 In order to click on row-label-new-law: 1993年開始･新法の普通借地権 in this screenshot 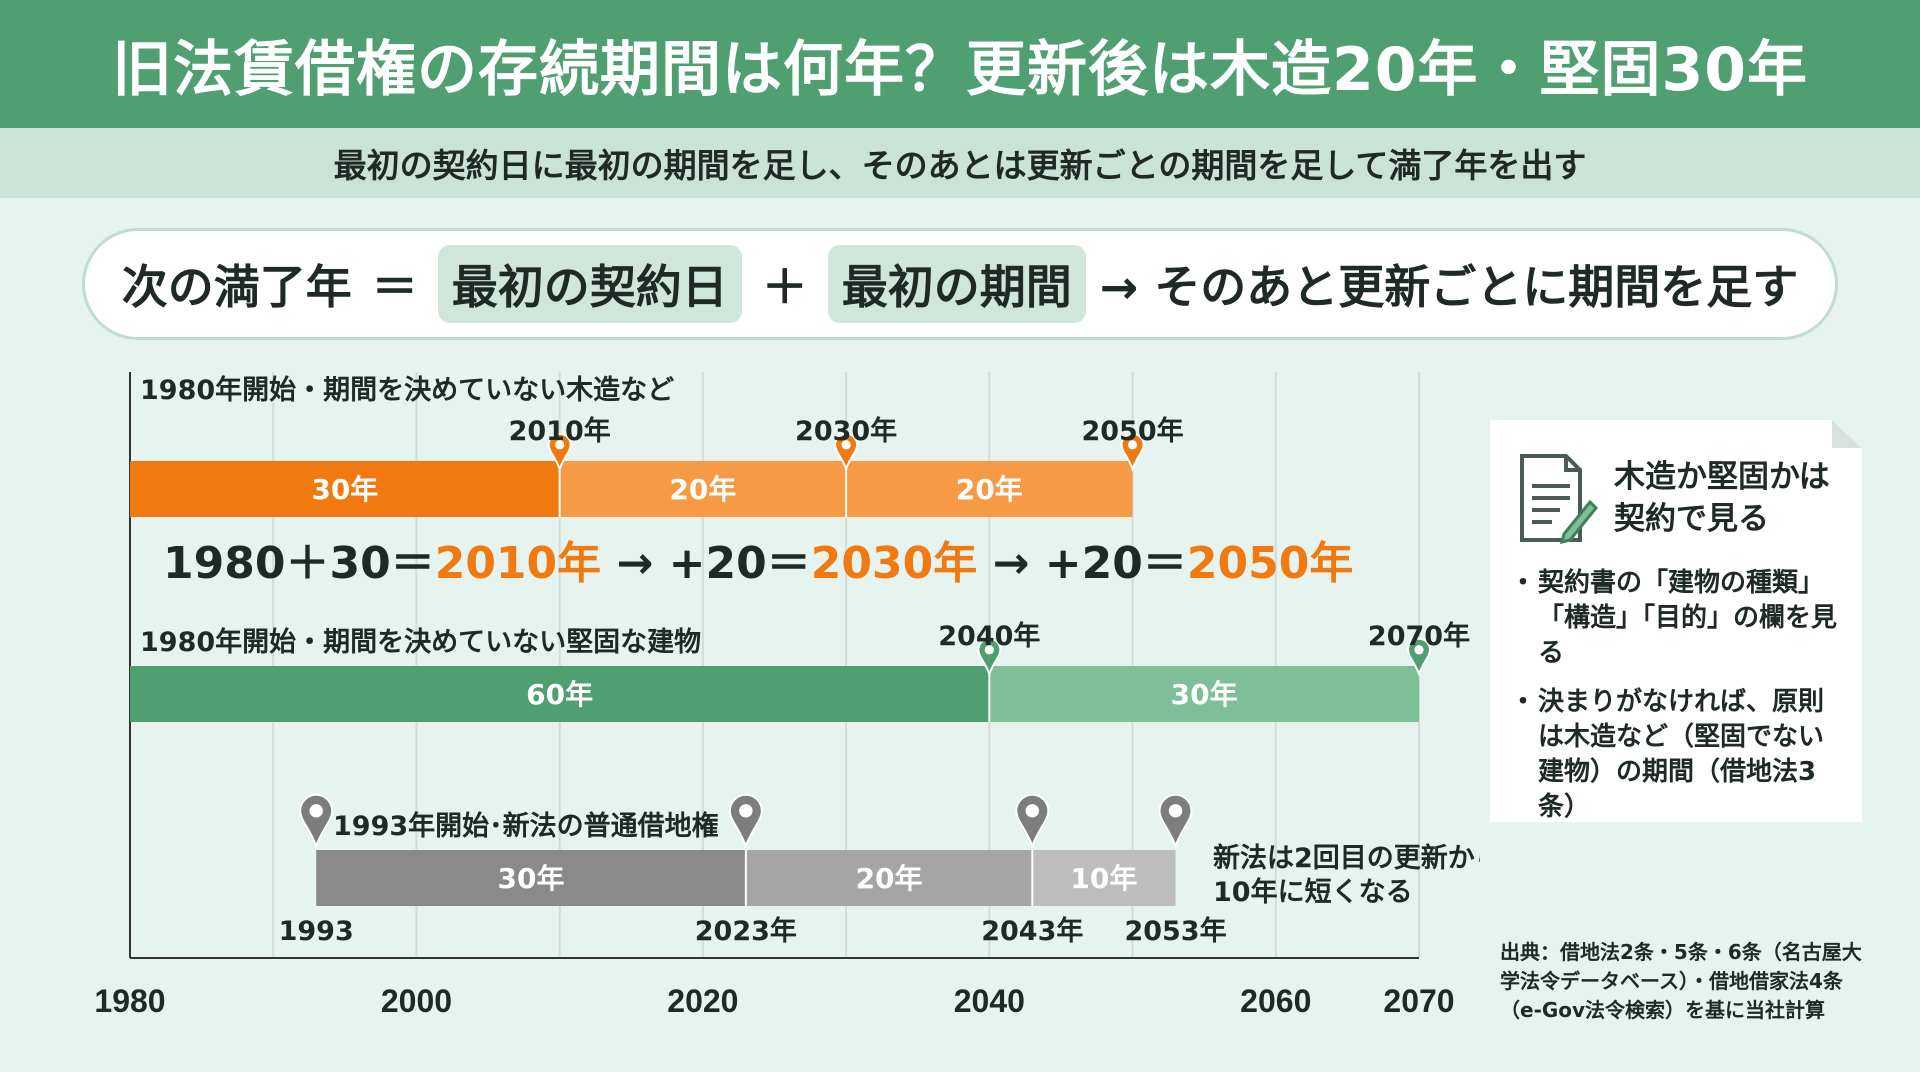, I will do `click(526, 826)`.